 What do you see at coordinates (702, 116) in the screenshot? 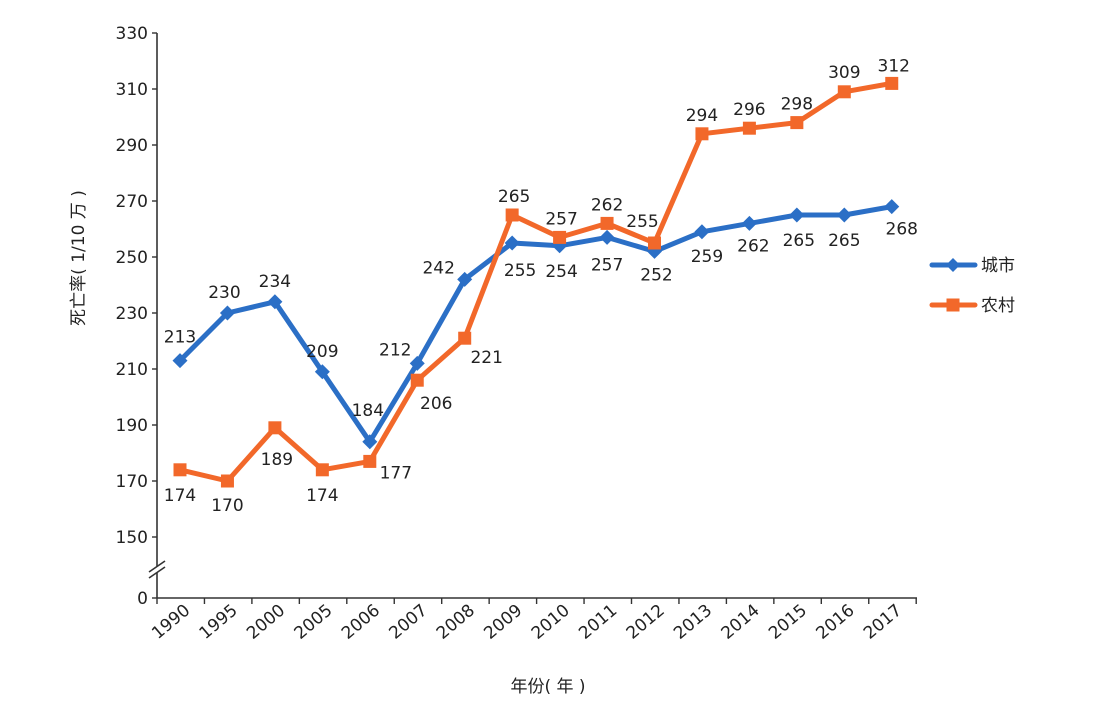
I see `rural-data-label: 294` at bounding box center [702, 116].